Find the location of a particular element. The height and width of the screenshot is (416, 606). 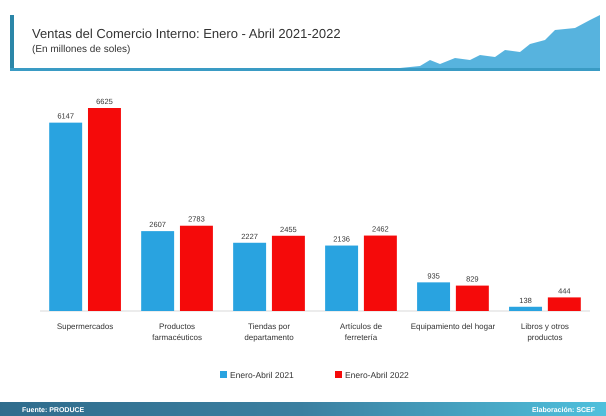

legend-label: Enero-Abril 2021 is located at coordinates (262, 375).